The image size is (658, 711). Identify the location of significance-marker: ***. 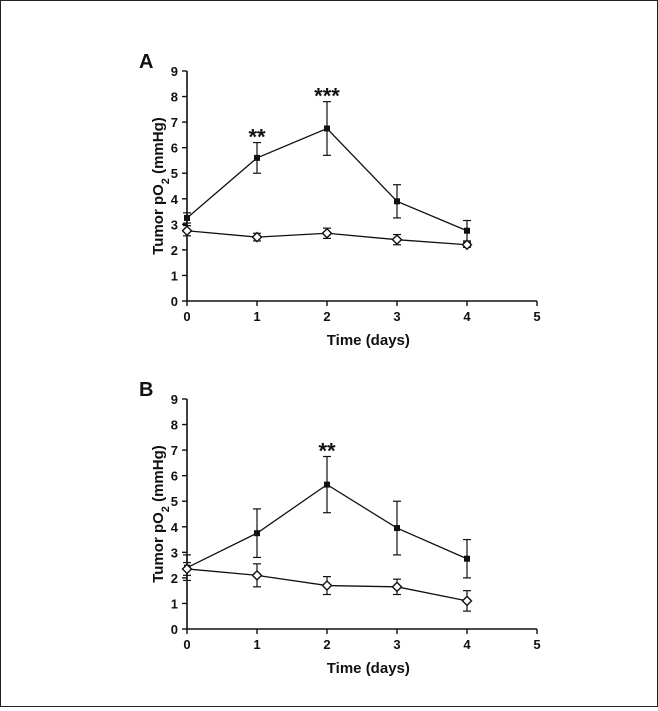
(327, 96).